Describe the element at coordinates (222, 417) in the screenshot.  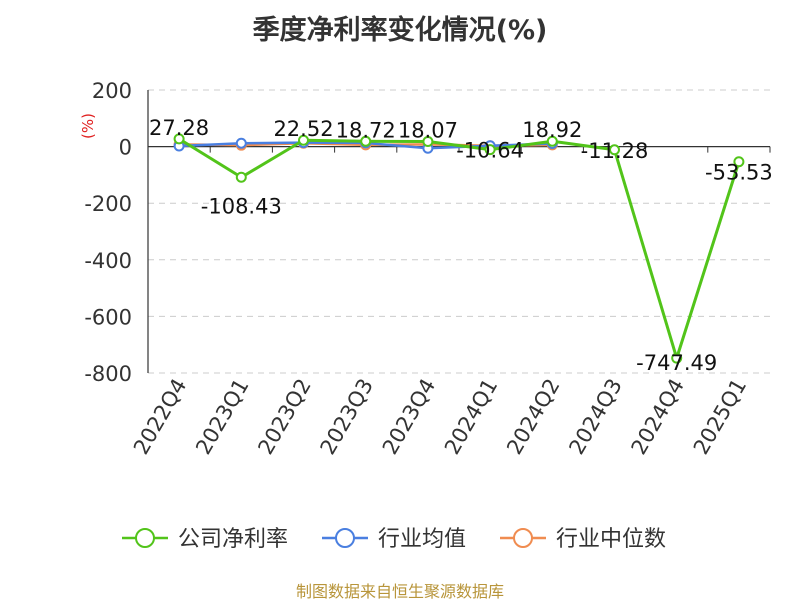
I see `x-tick-label: 2023Q1` at that location.